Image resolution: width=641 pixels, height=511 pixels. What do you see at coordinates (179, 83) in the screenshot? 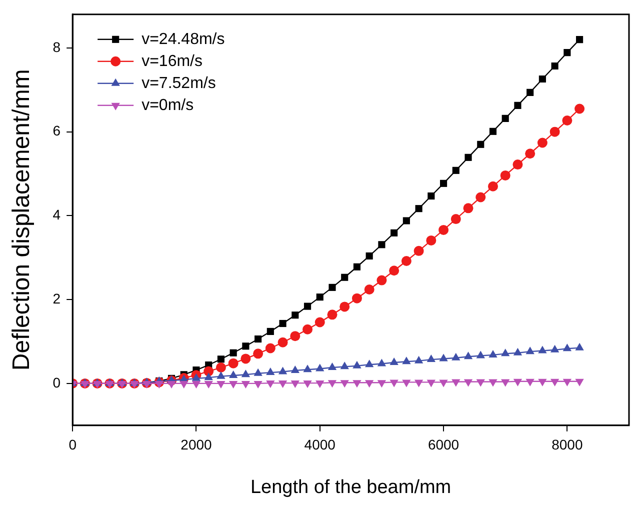
I see `legend-label: v=7.52m/s` at bounding box center [179, 83].